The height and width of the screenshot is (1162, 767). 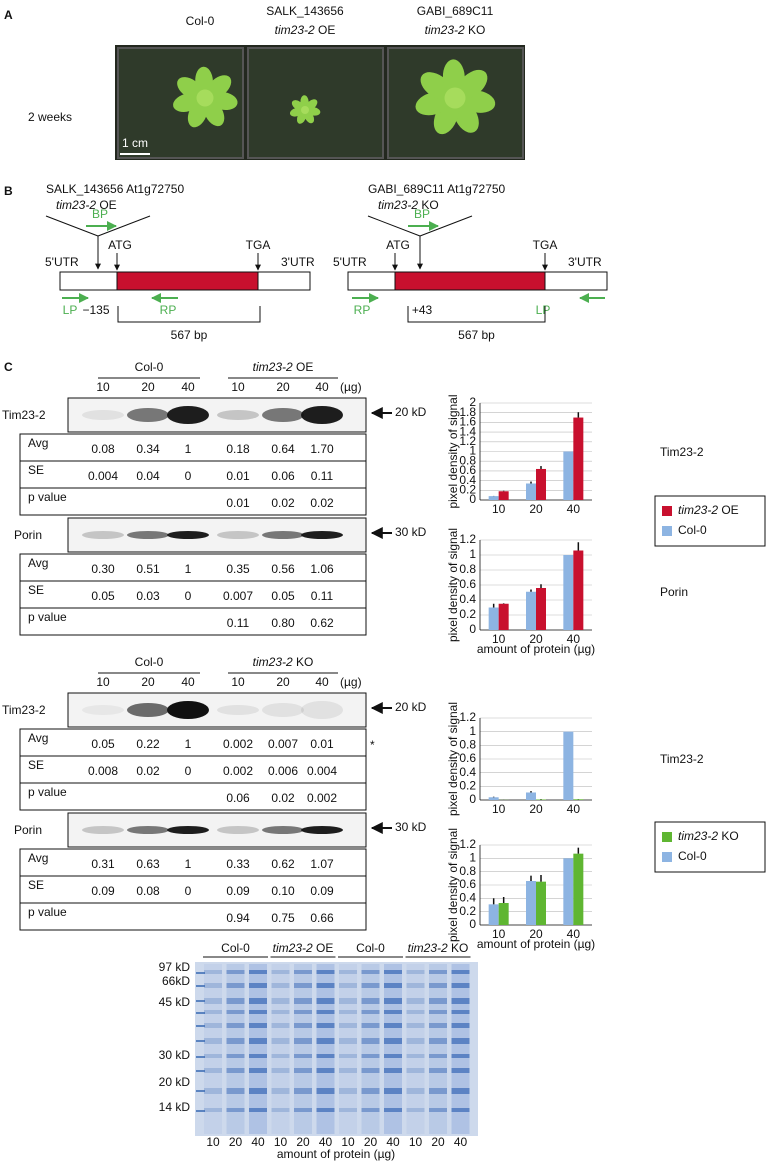 I want to click on cell: 0.09, so click(x=103, y=891).